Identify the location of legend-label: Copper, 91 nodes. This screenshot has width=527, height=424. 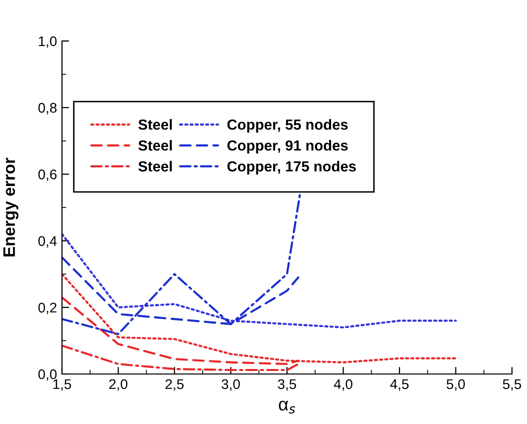
(287, 147).